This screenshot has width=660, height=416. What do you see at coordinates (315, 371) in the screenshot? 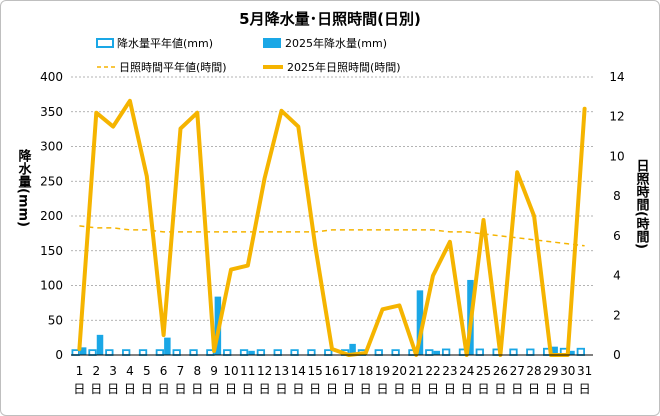
I see `x-tick-label: 15` at bounding box center [315, 371].